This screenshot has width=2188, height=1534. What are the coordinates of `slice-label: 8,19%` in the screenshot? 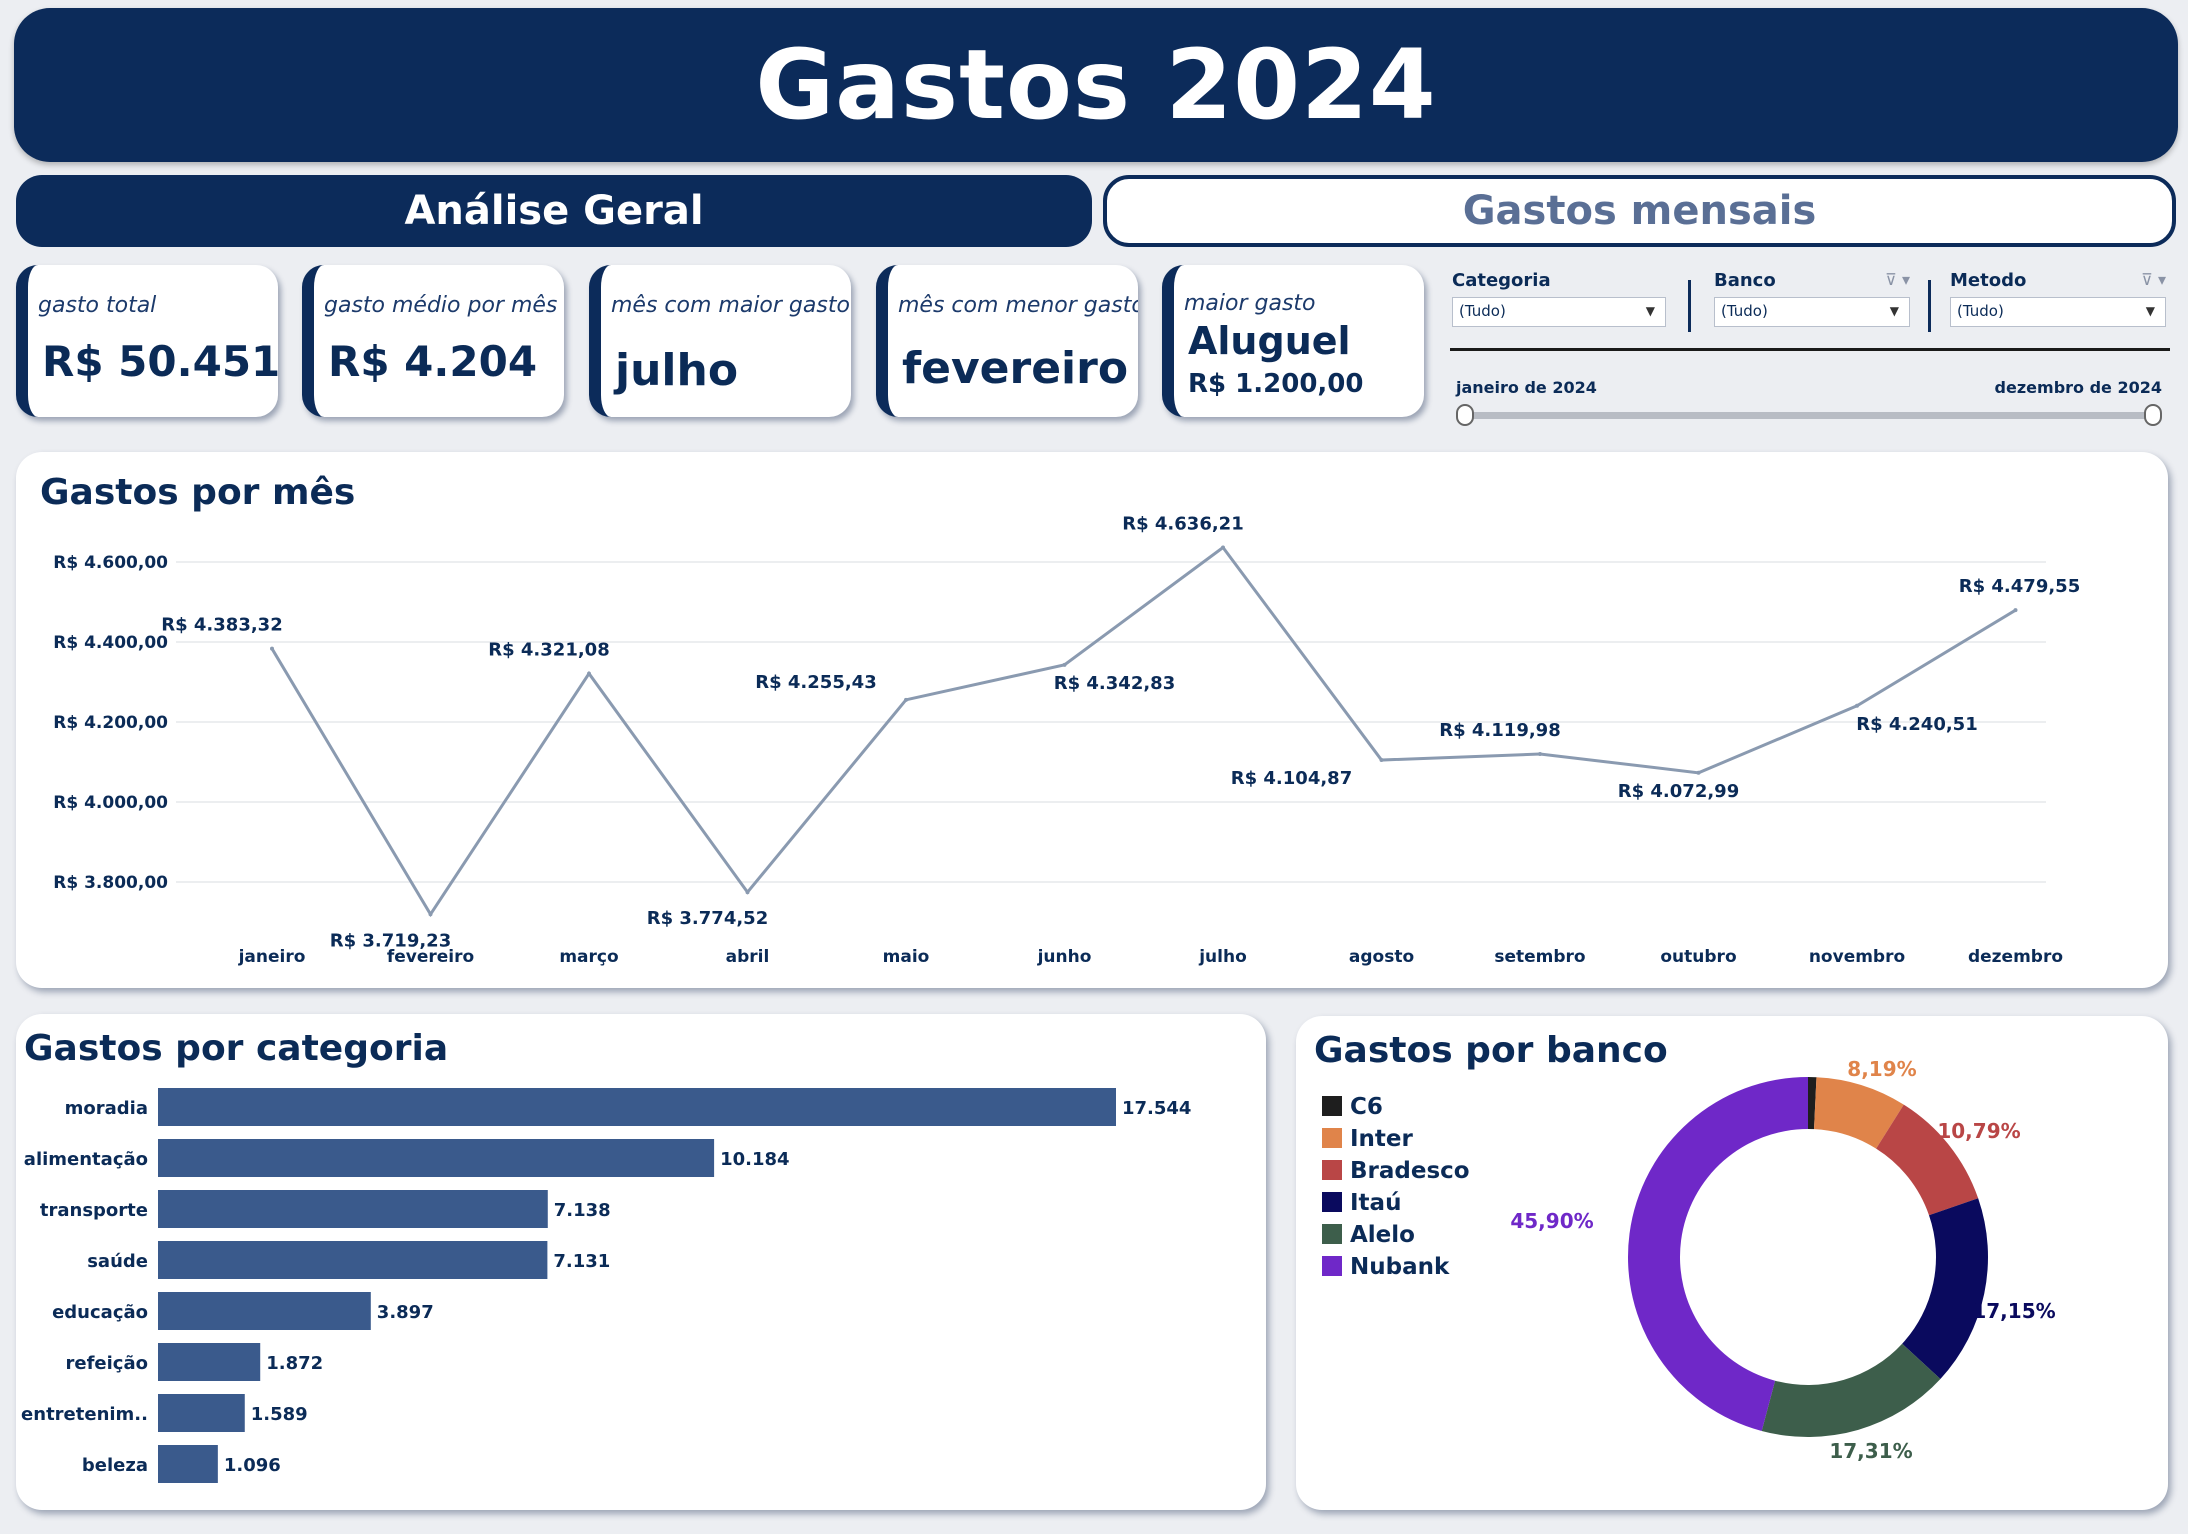 It's located at (1881, 1069).